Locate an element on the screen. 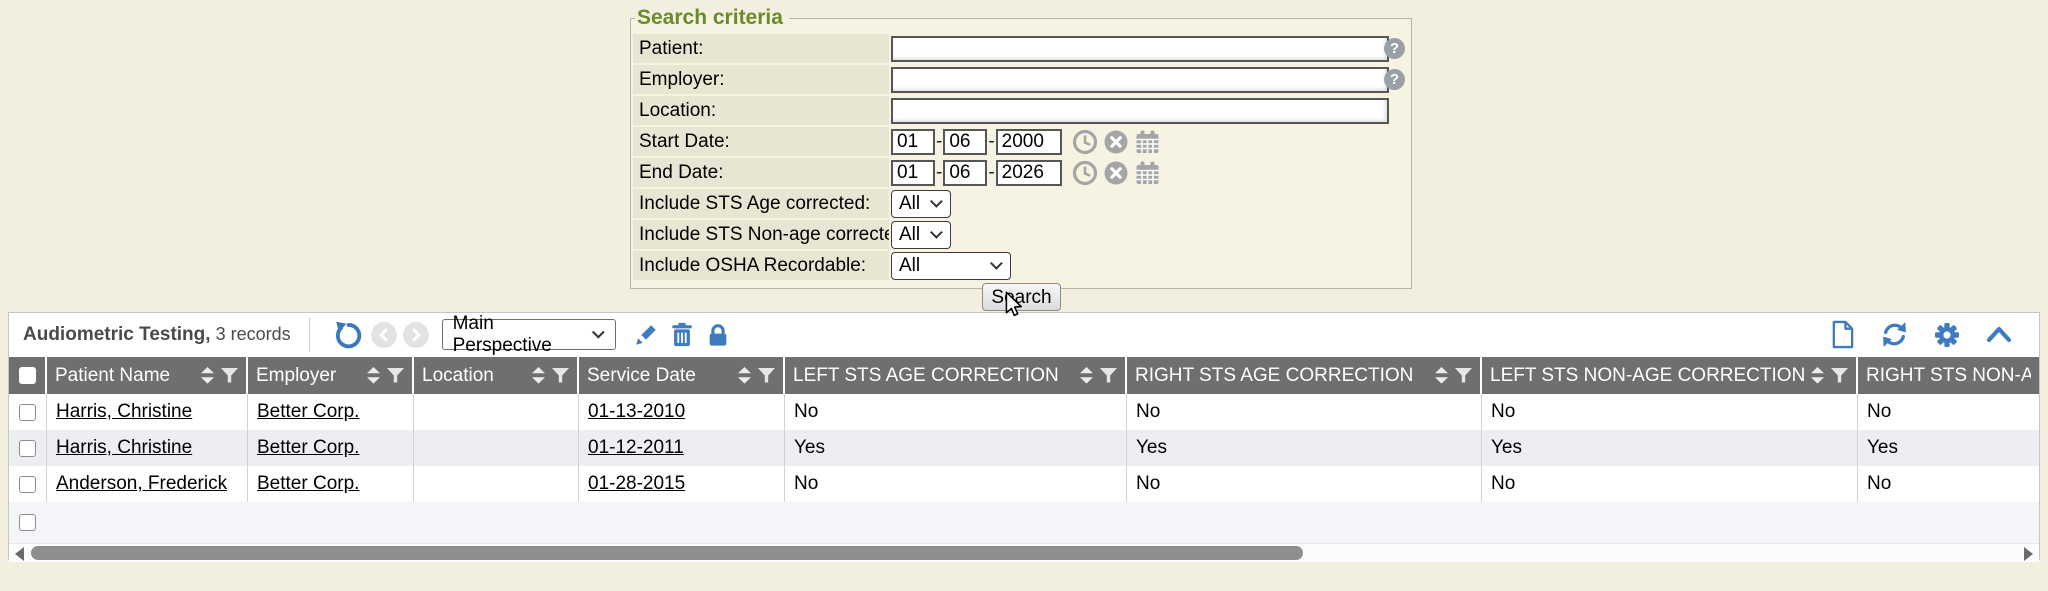  start-date-calendar-icon is located at coordinates (1147, 142).